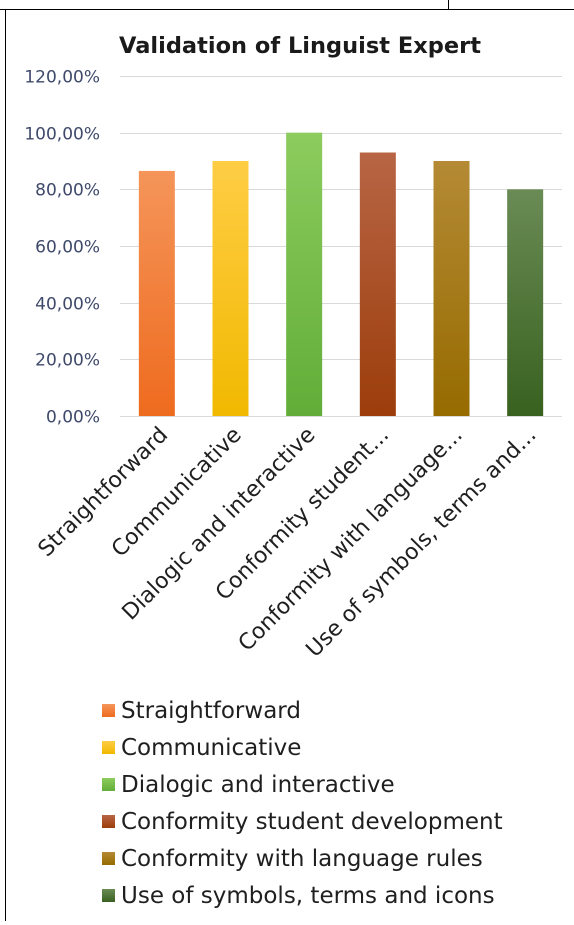  What do you see at coordinates (287, 9) in the screenshot?
I see `top-border-line` at bounding box center [287, 9].